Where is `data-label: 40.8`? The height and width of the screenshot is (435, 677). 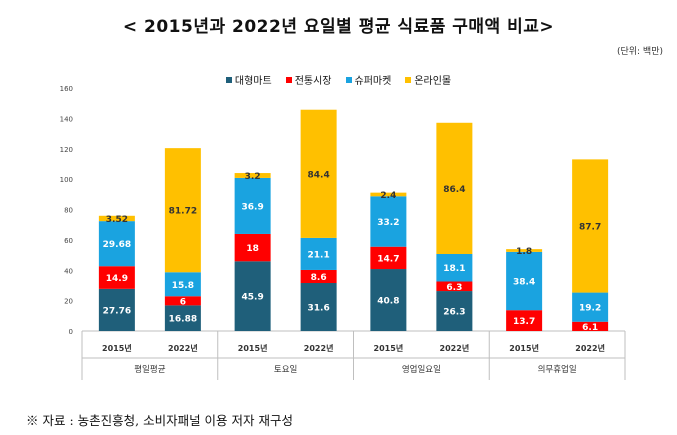
data-label: 40.8 is located at coordinates (388, 302).